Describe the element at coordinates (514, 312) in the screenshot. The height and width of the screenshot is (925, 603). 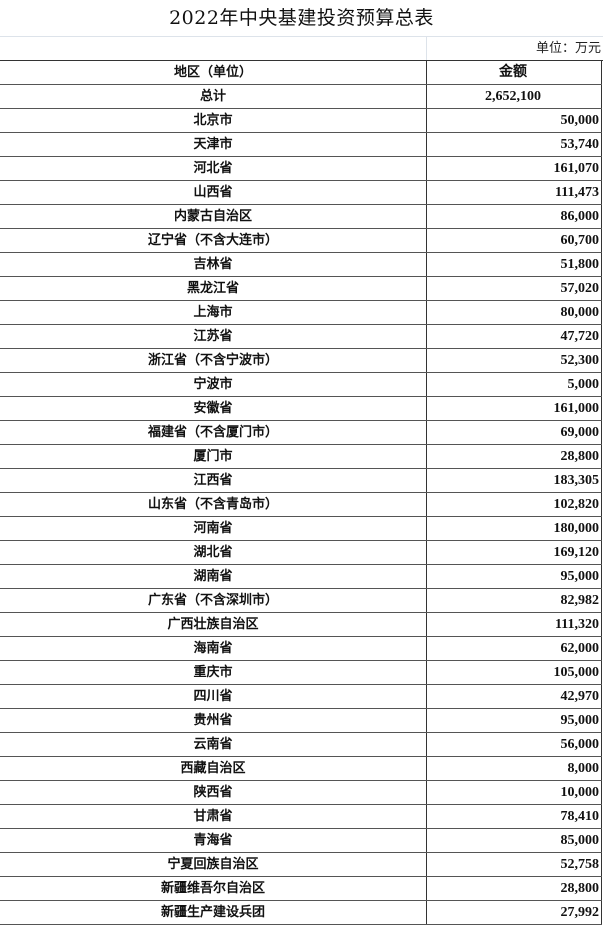
I see `amount-cell: 80,000` at that location.